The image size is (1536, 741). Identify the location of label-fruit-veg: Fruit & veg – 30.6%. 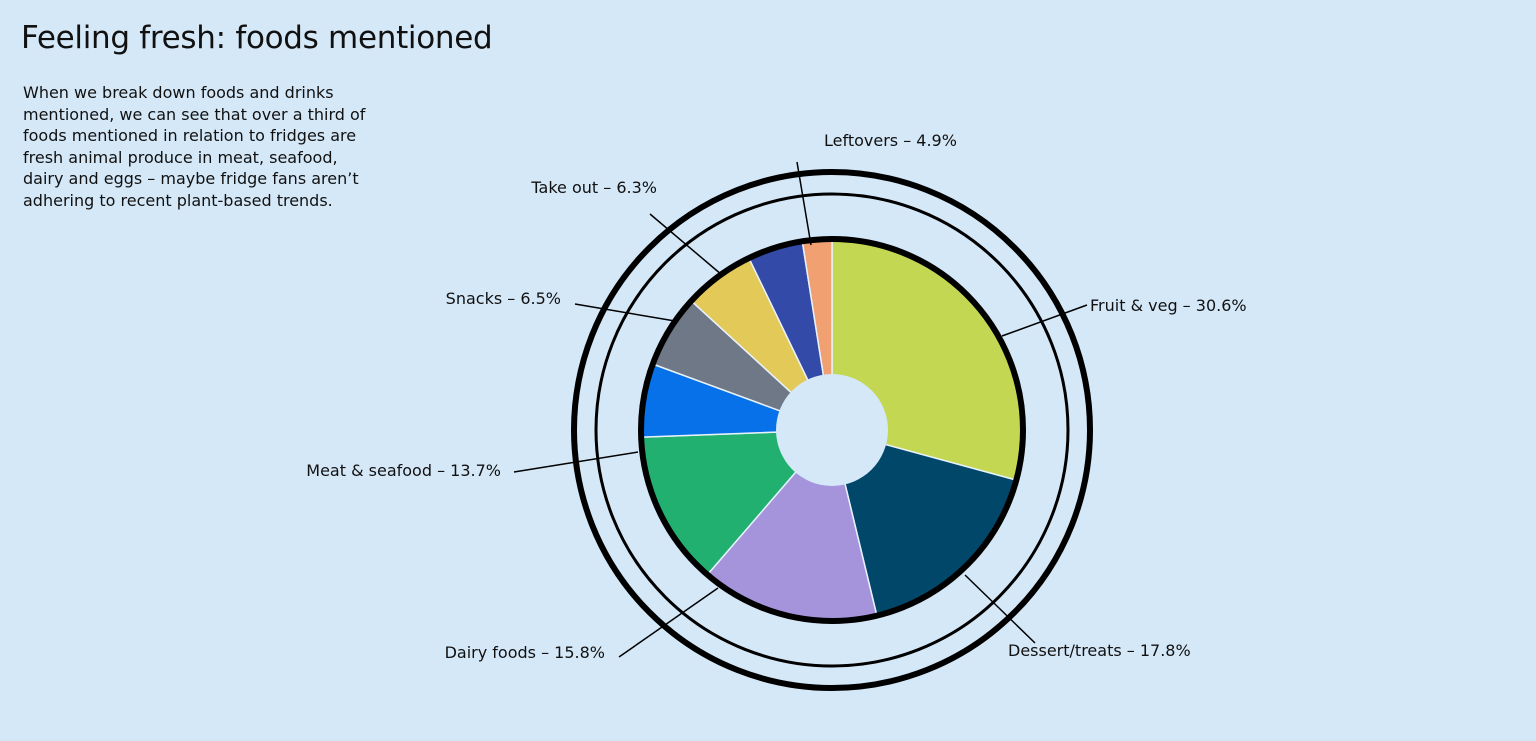
(1168, 305).